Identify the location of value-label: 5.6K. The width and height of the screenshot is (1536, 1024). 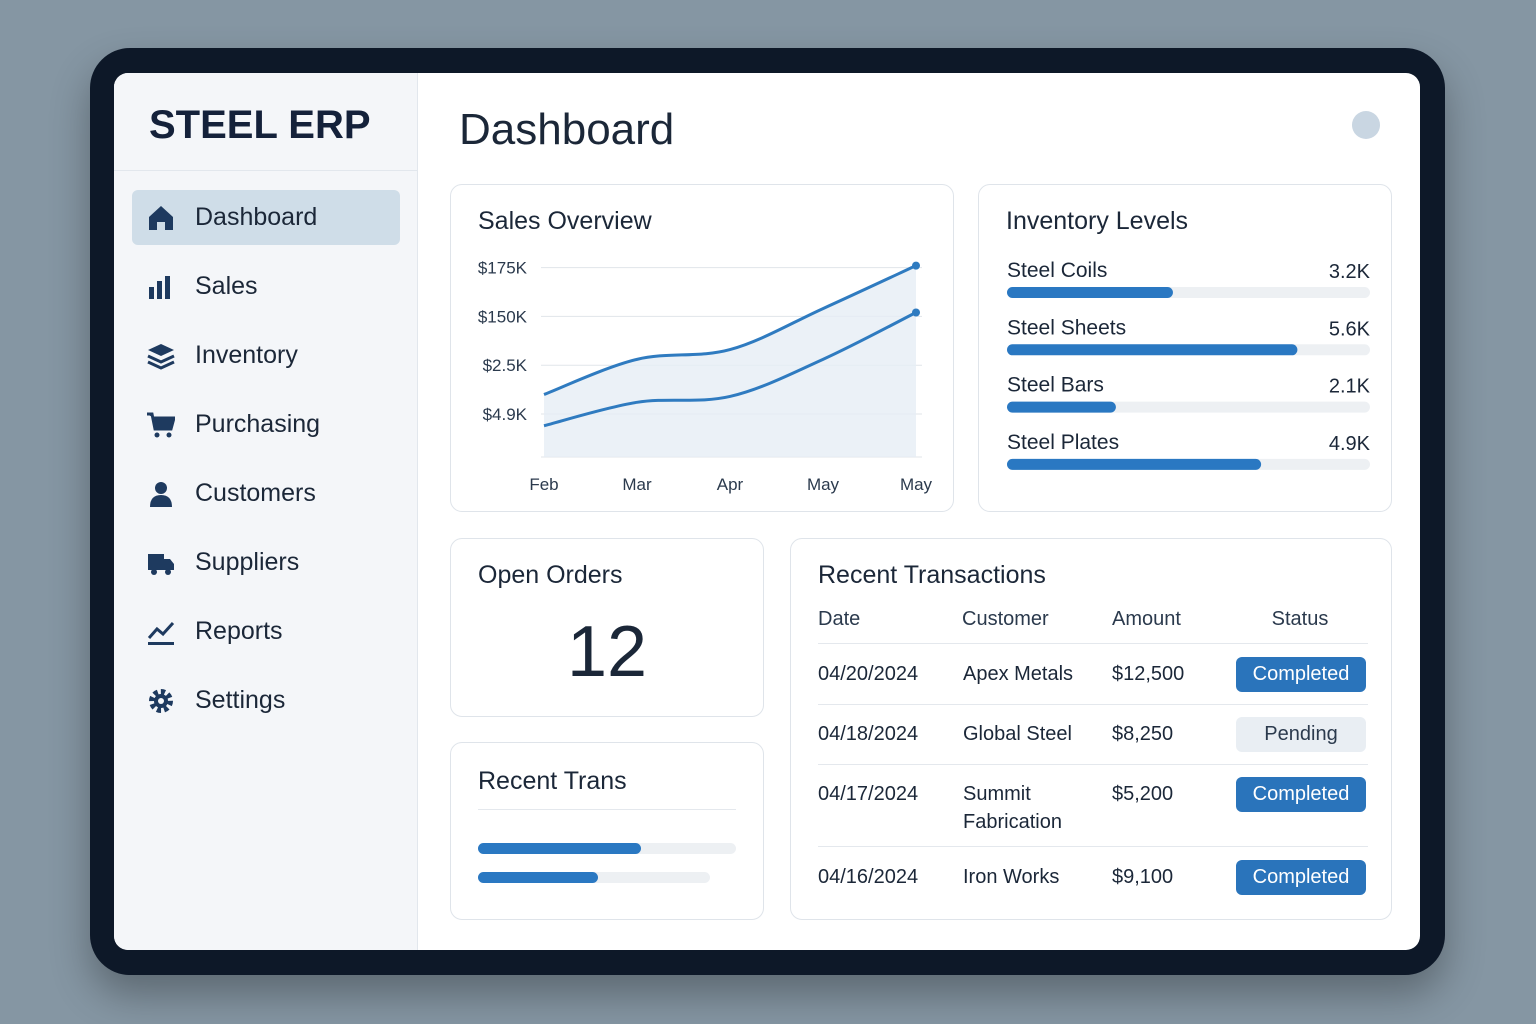
(1350, 329).